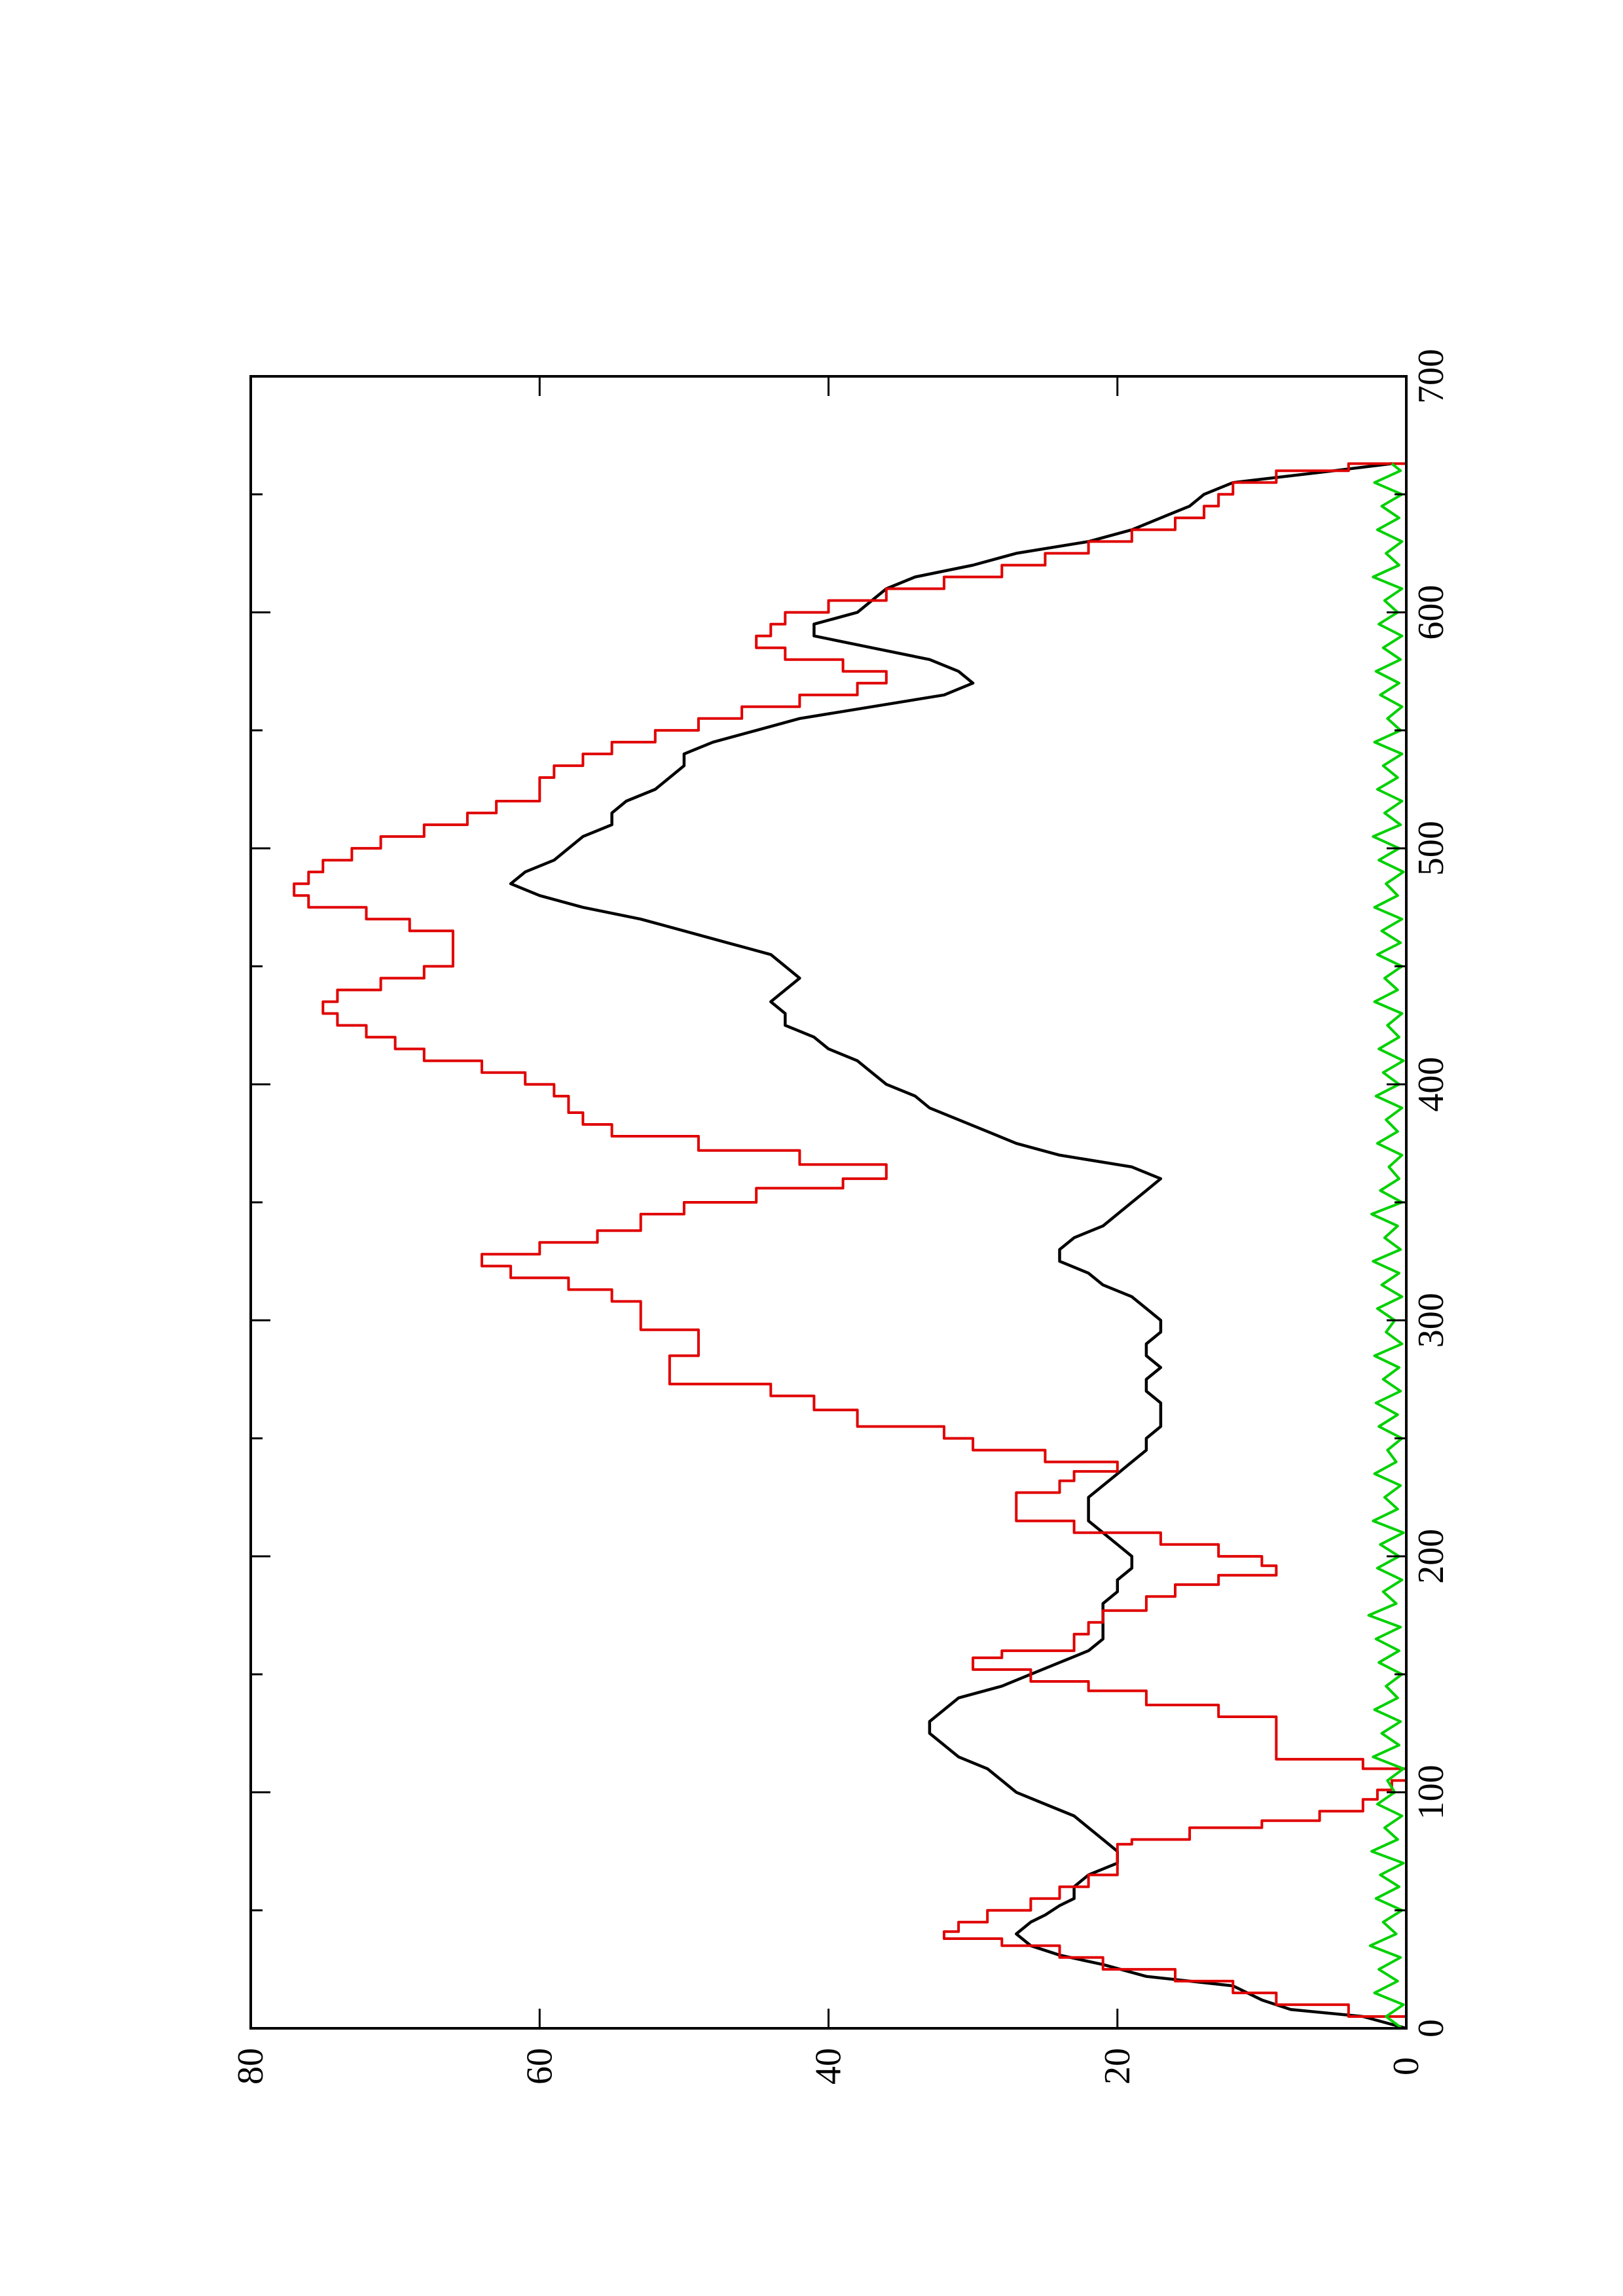 This screenshot has width=1623, height=2296. Describe the element at coordinates (829, 2066) in the screenshot. I see `y-tick-label: 40` at that location.